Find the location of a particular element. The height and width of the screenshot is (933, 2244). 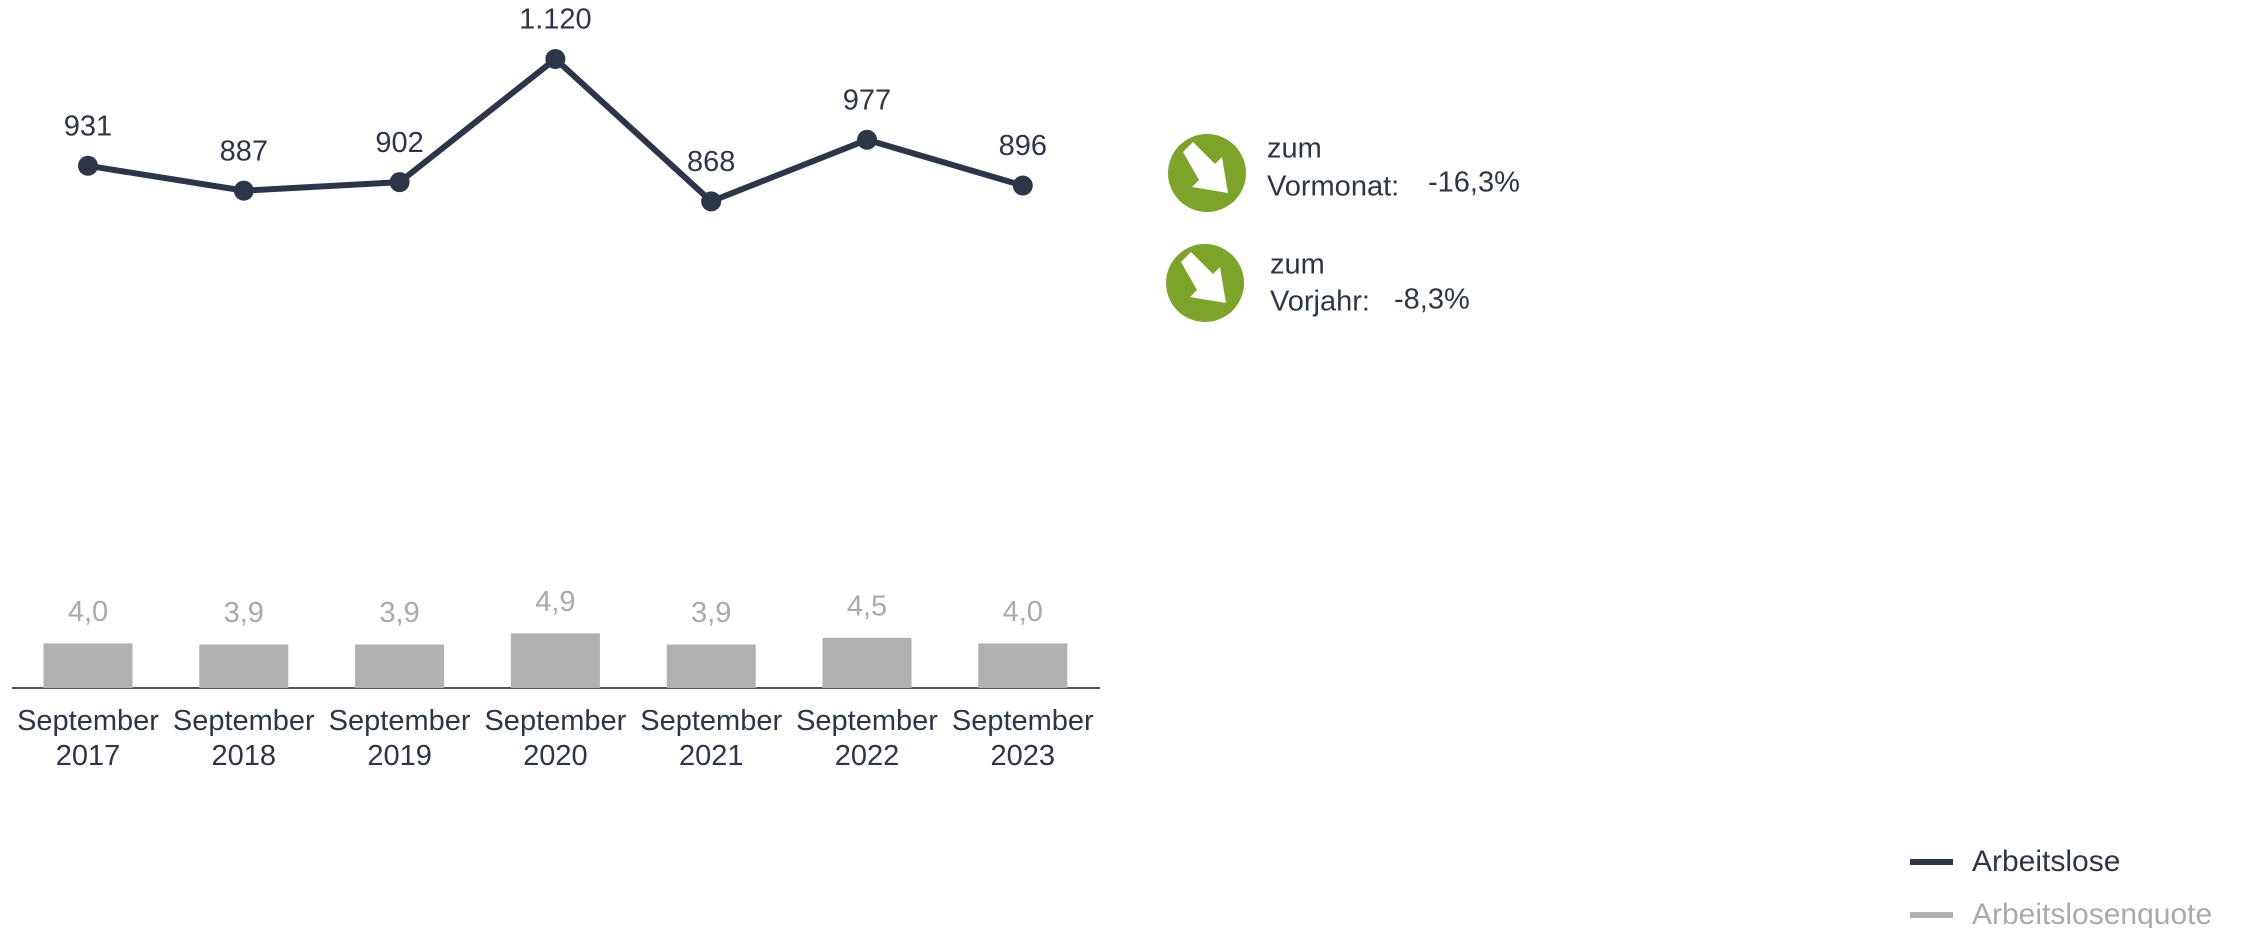

indicator-label: Vorjahr: is located at coordinates (1320, 302).